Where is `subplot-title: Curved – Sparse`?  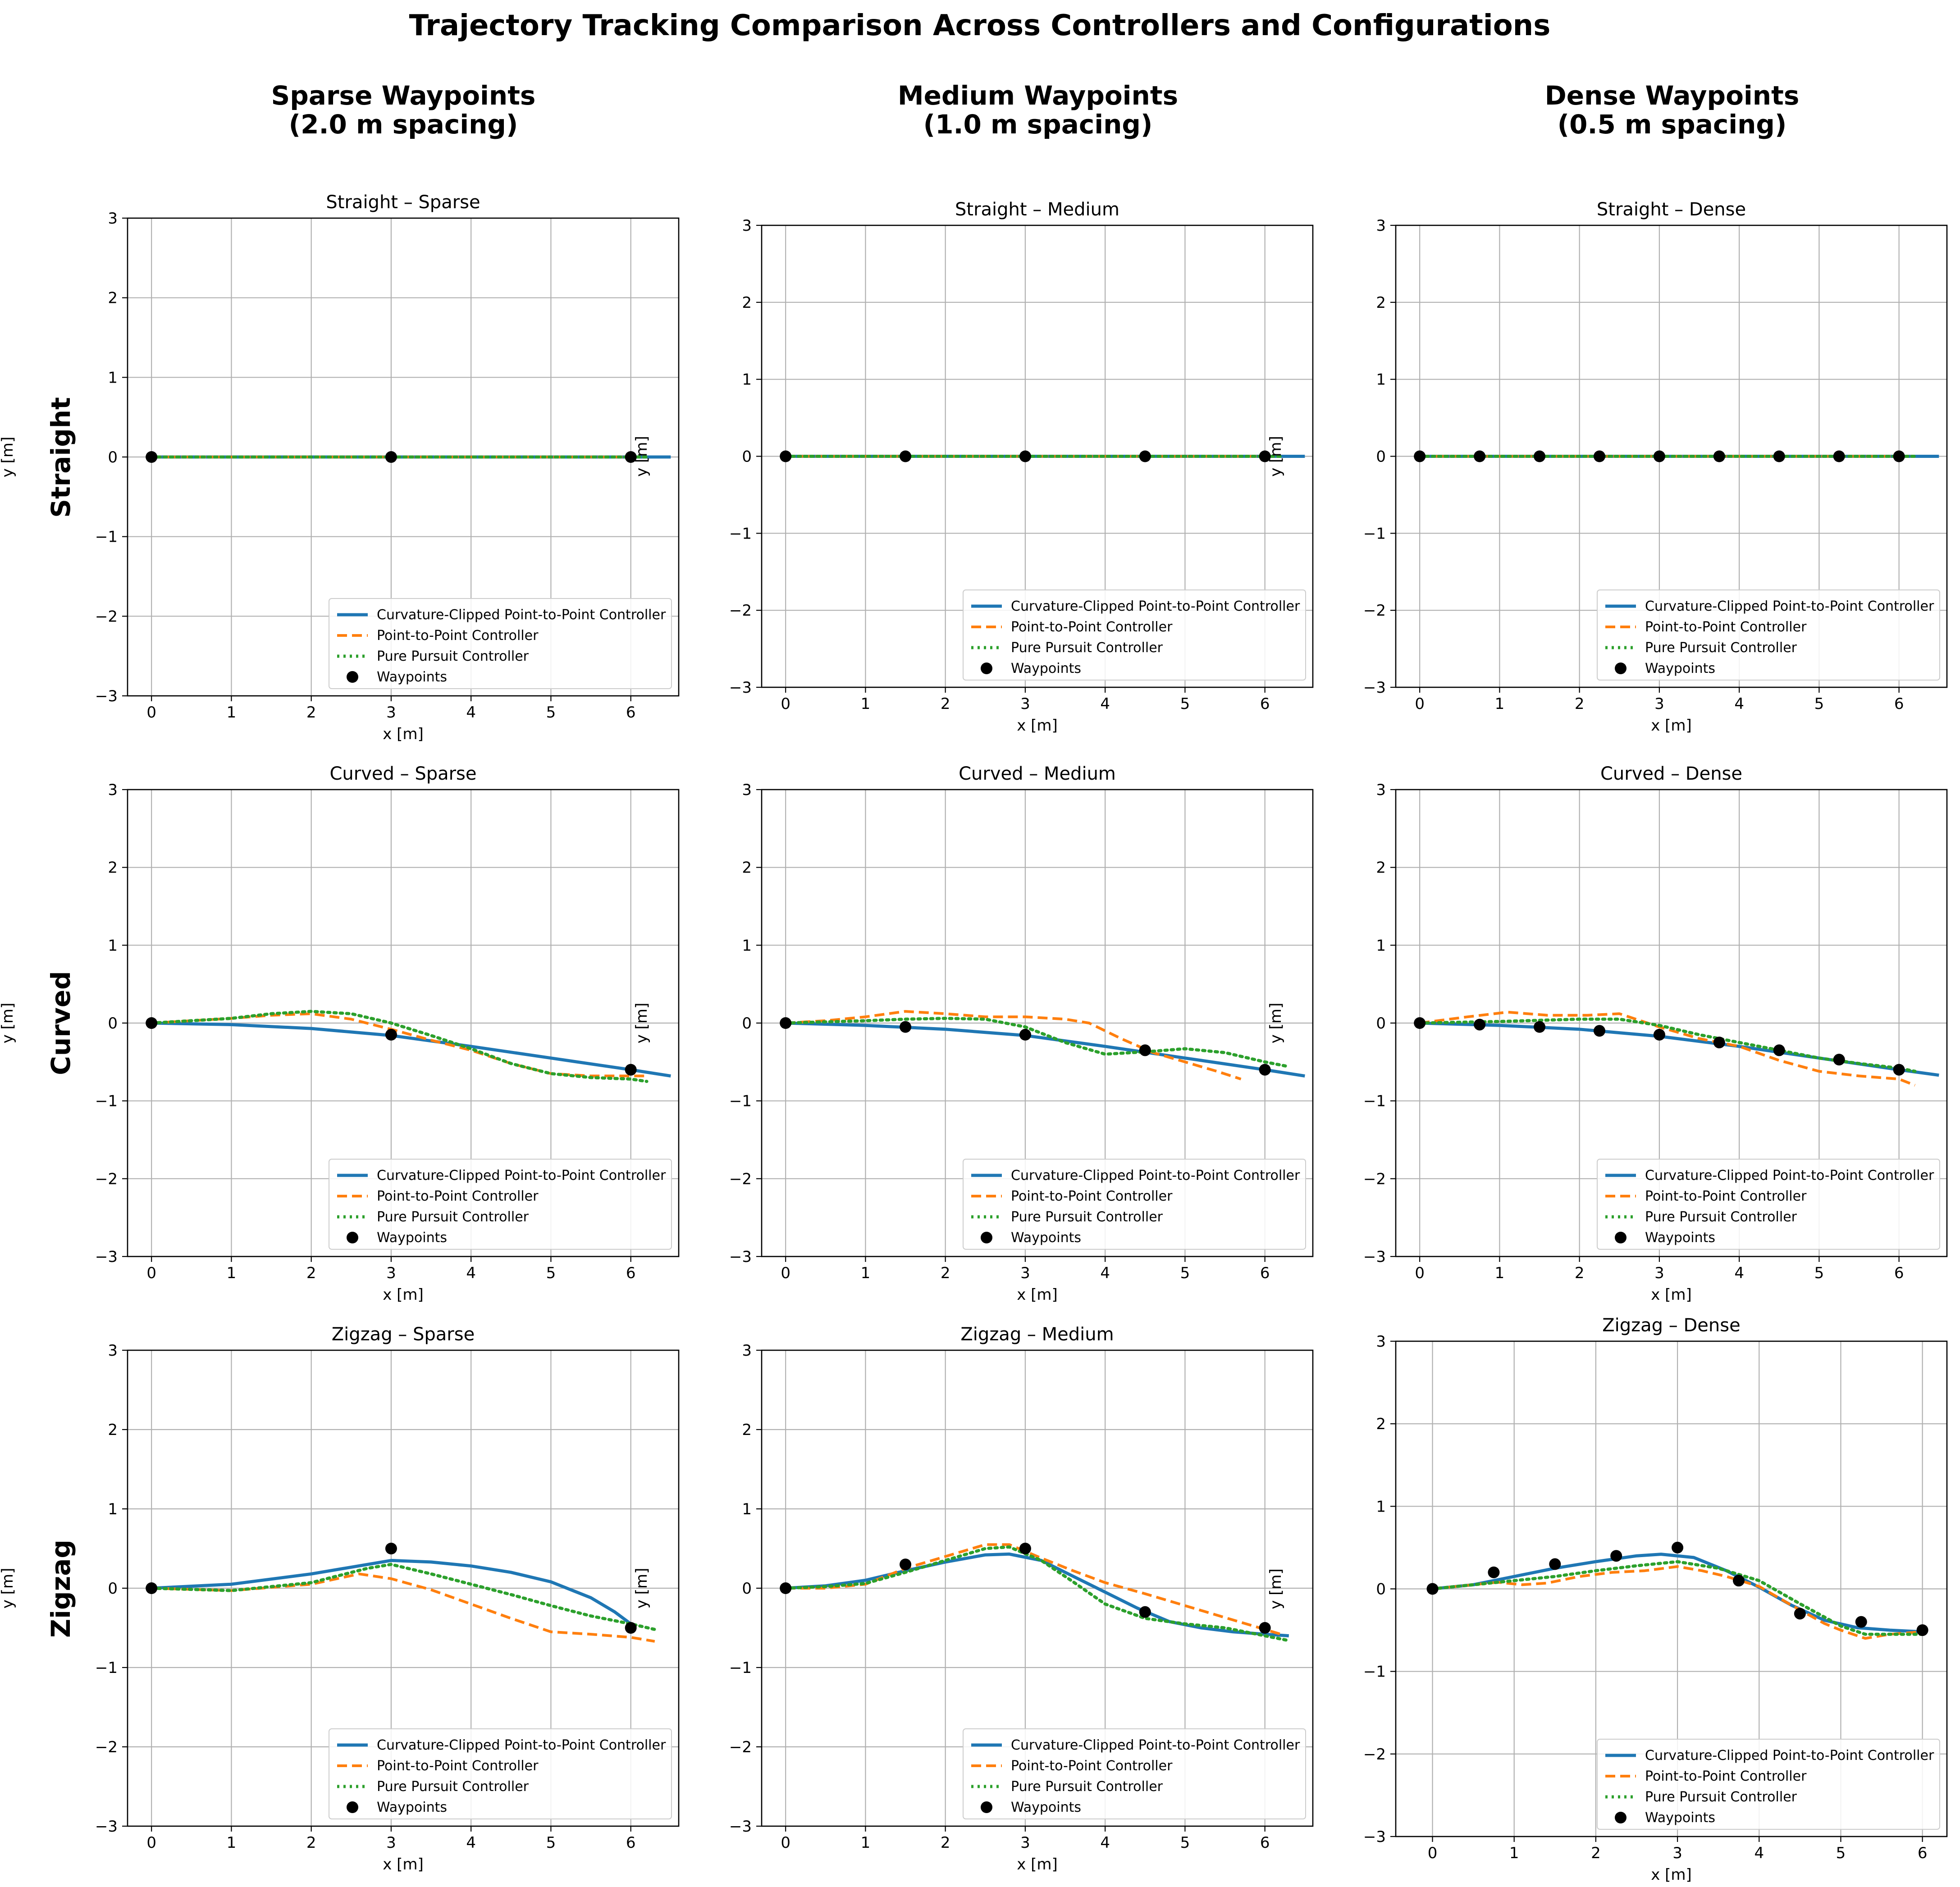
subplot-title: Curved – Sparse is located at coordinates (402, 773).